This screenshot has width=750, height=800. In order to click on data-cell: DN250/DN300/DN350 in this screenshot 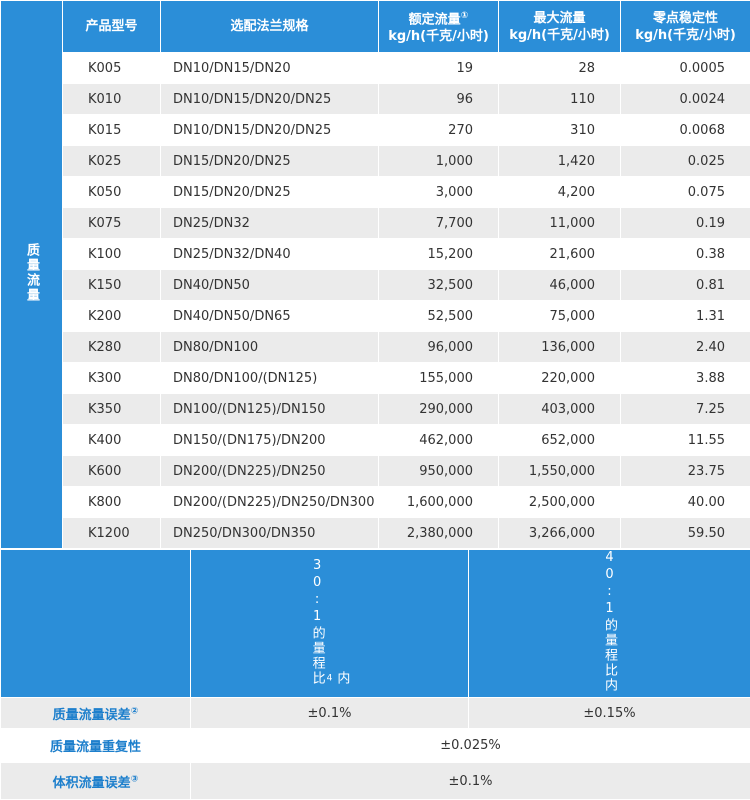, I will do `click(270, 533)`.